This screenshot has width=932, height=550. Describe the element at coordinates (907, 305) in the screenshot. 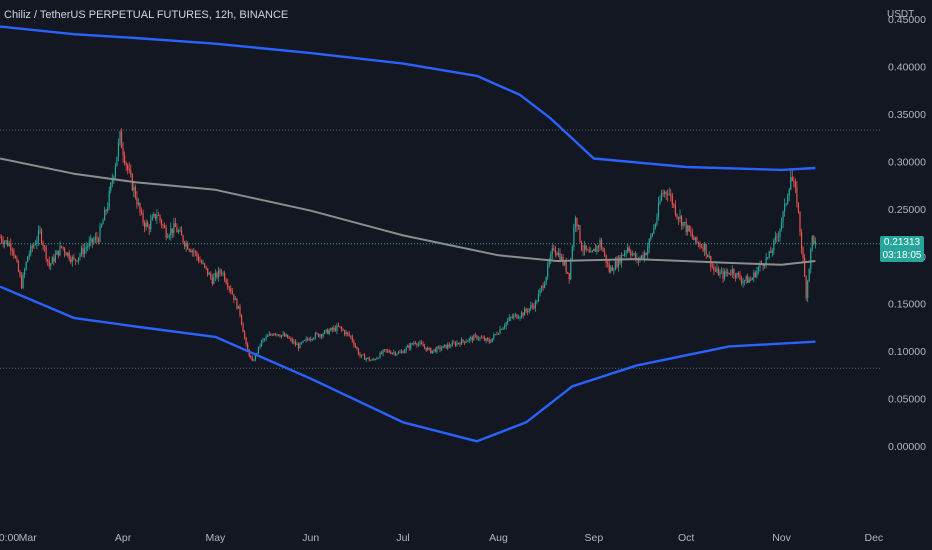

I see `y-tick-label: 0.15000` at that location.